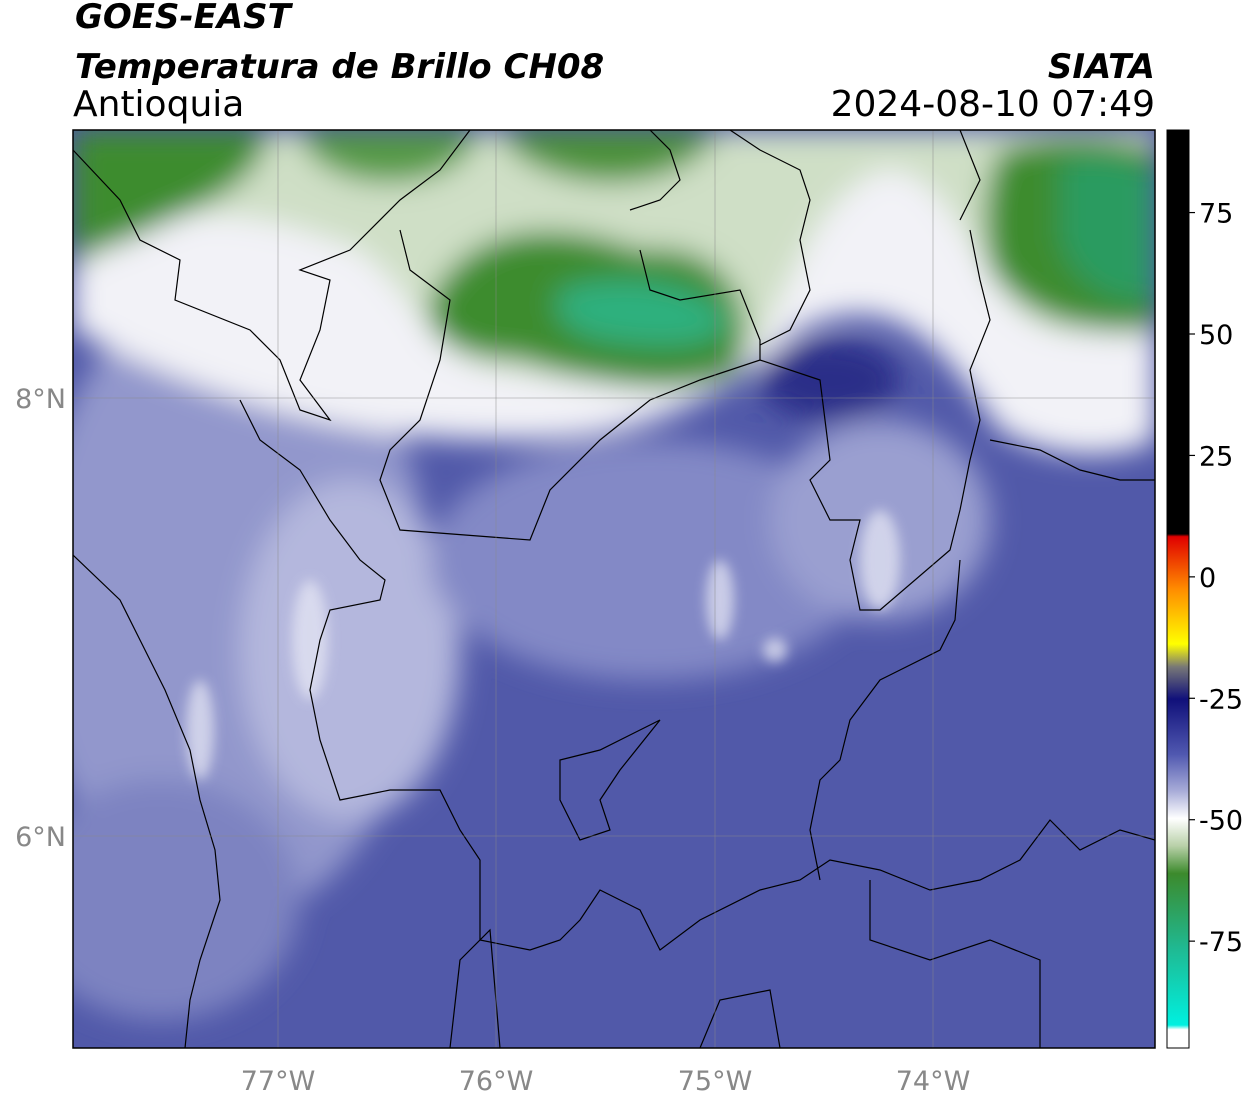 This screenshot has height=1103, width=1252. I want to click on colorbar-tick-label: 0, so click(1207, 578).